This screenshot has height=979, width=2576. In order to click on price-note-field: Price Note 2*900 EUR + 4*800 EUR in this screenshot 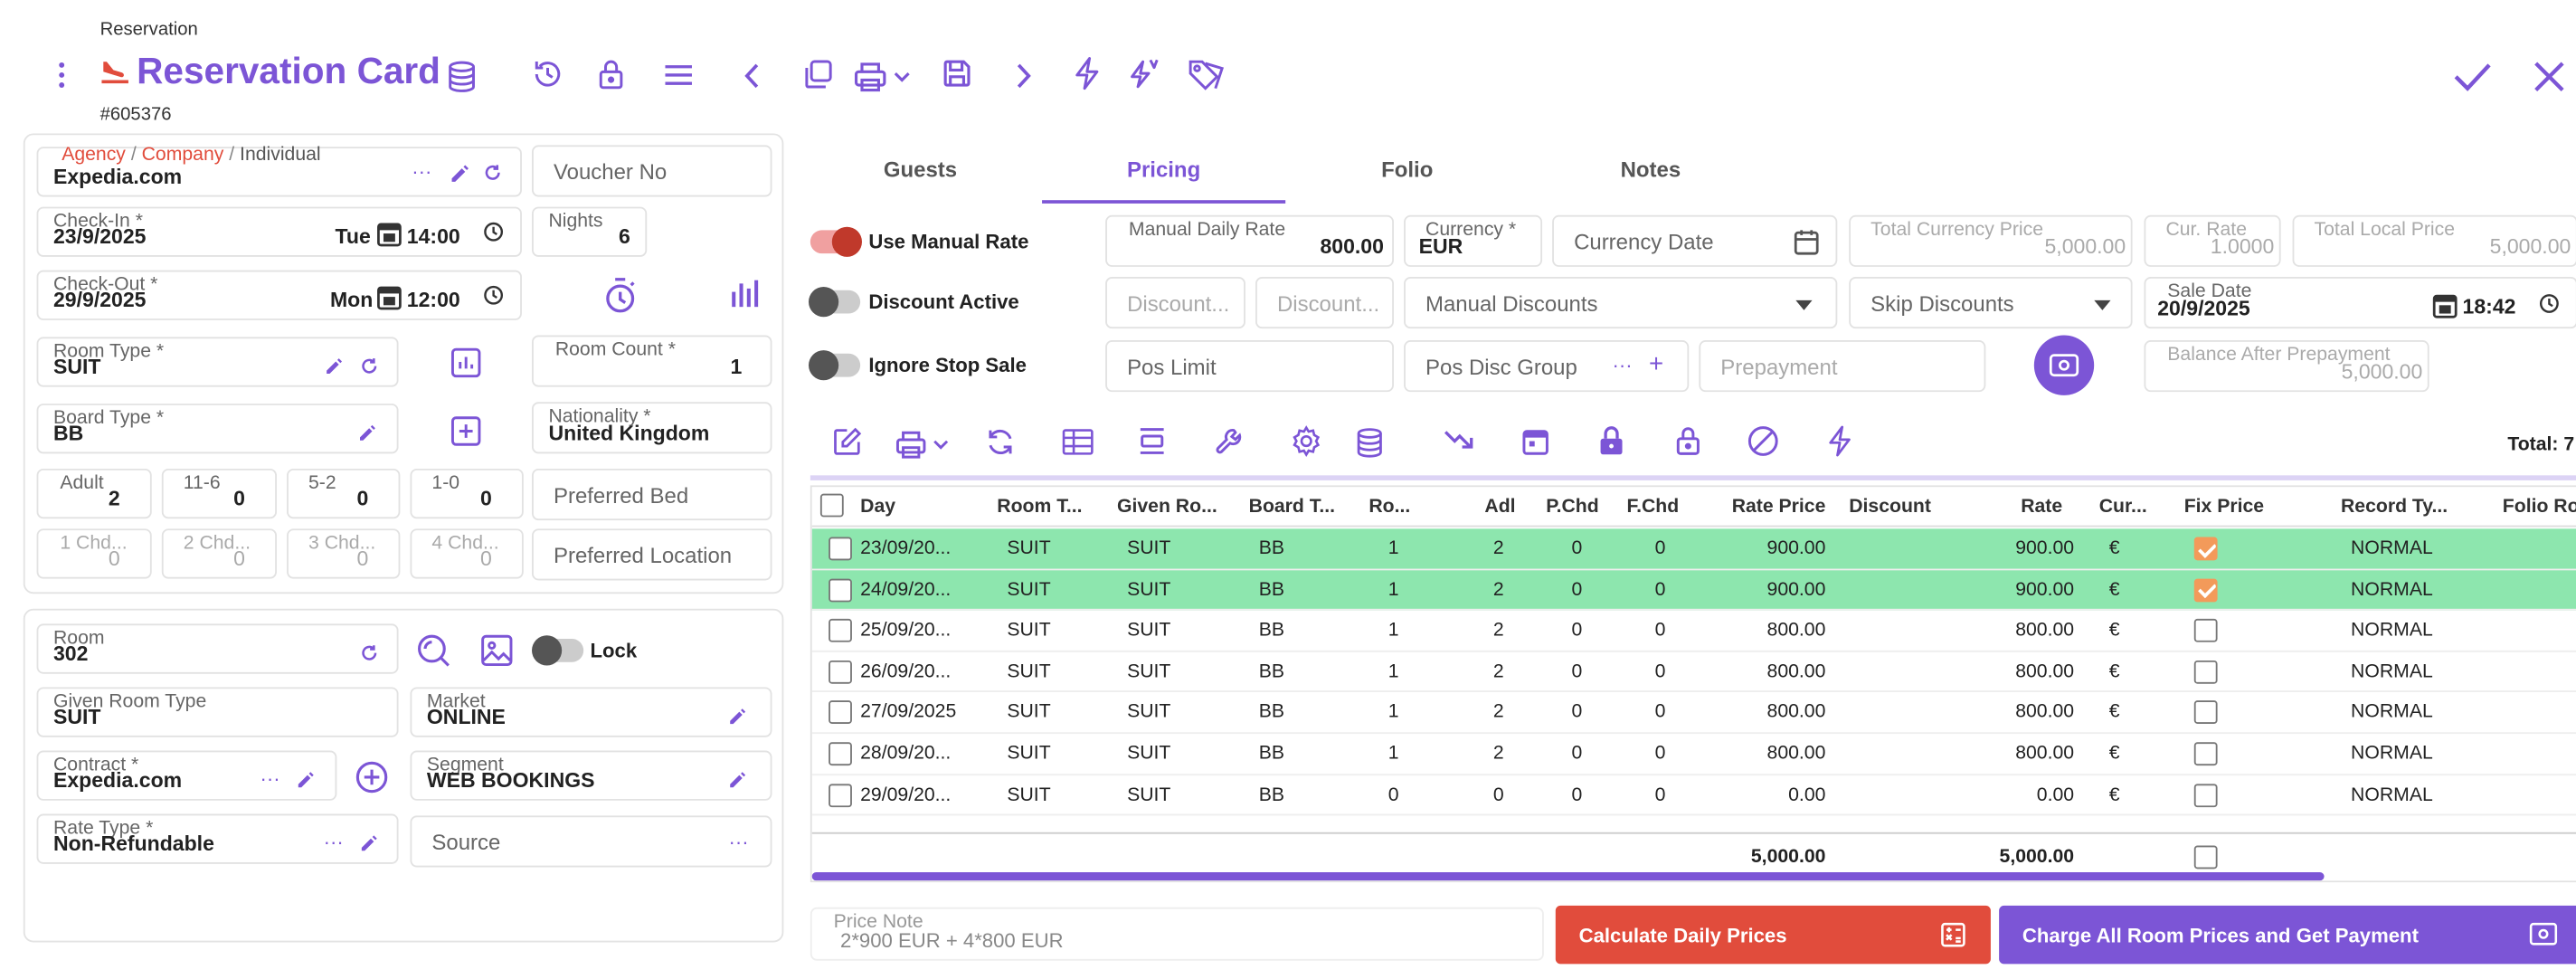, I will do `click(1177, 934)`.